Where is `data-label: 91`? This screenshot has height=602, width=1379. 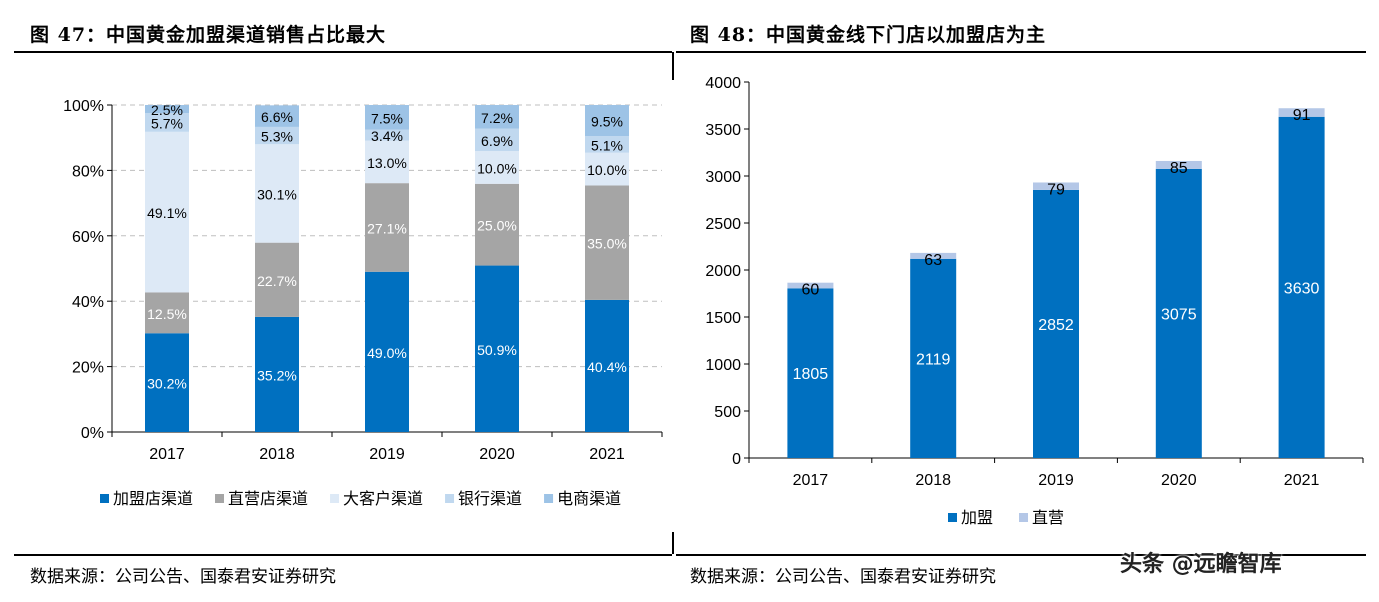
data-label: 91 is located at coordinates (1302, 115).